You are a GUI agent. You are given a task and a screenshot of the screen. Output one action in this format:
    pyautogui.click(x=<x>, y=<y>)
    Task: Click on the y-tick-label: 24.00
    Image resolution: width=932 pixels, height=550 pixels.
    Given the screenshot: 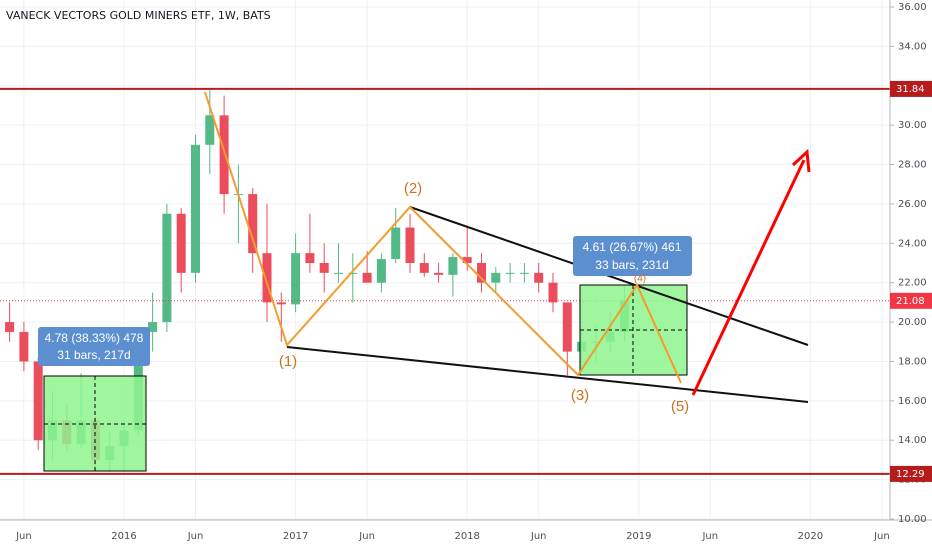 What is the action you would take?
    pyautogui.click(x=912, y=243)
    